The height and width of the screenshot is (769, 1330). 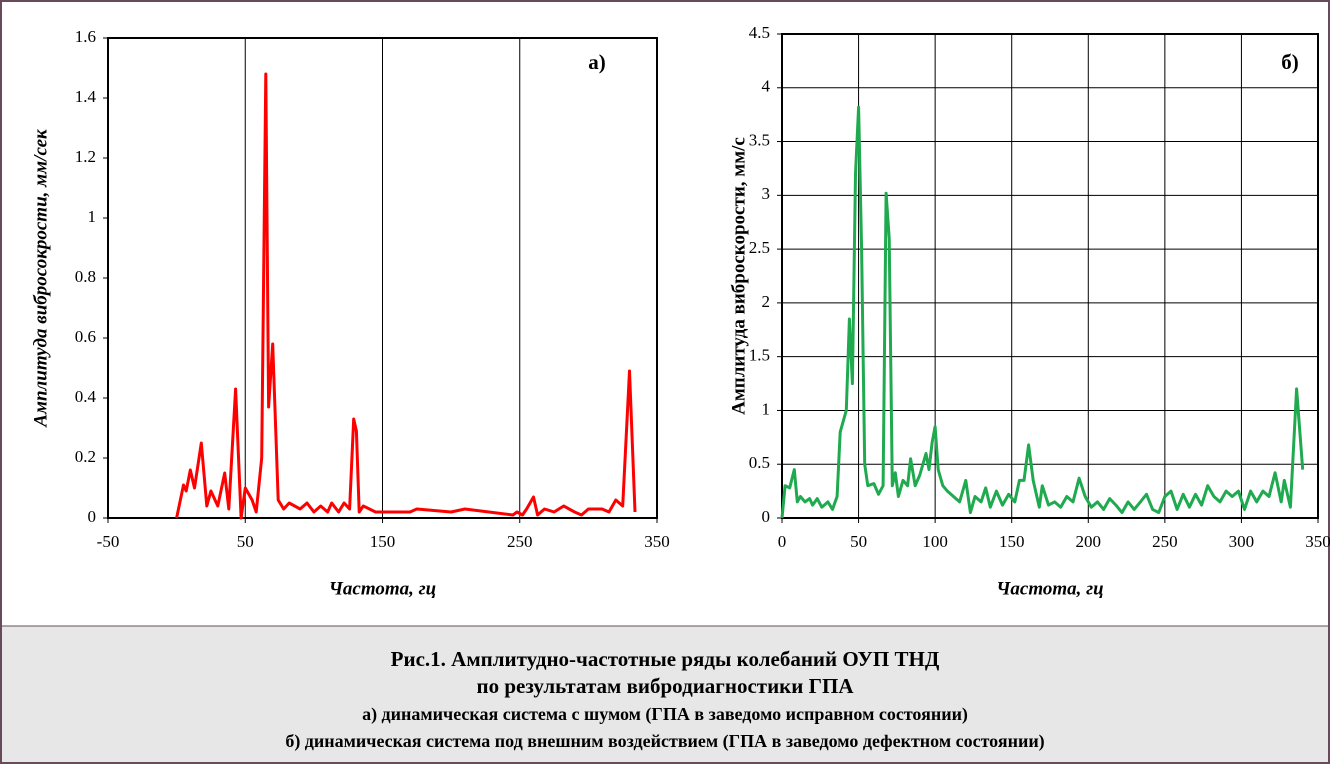 I want to click on y-tick-label: 2, so click(x=766, y=301).